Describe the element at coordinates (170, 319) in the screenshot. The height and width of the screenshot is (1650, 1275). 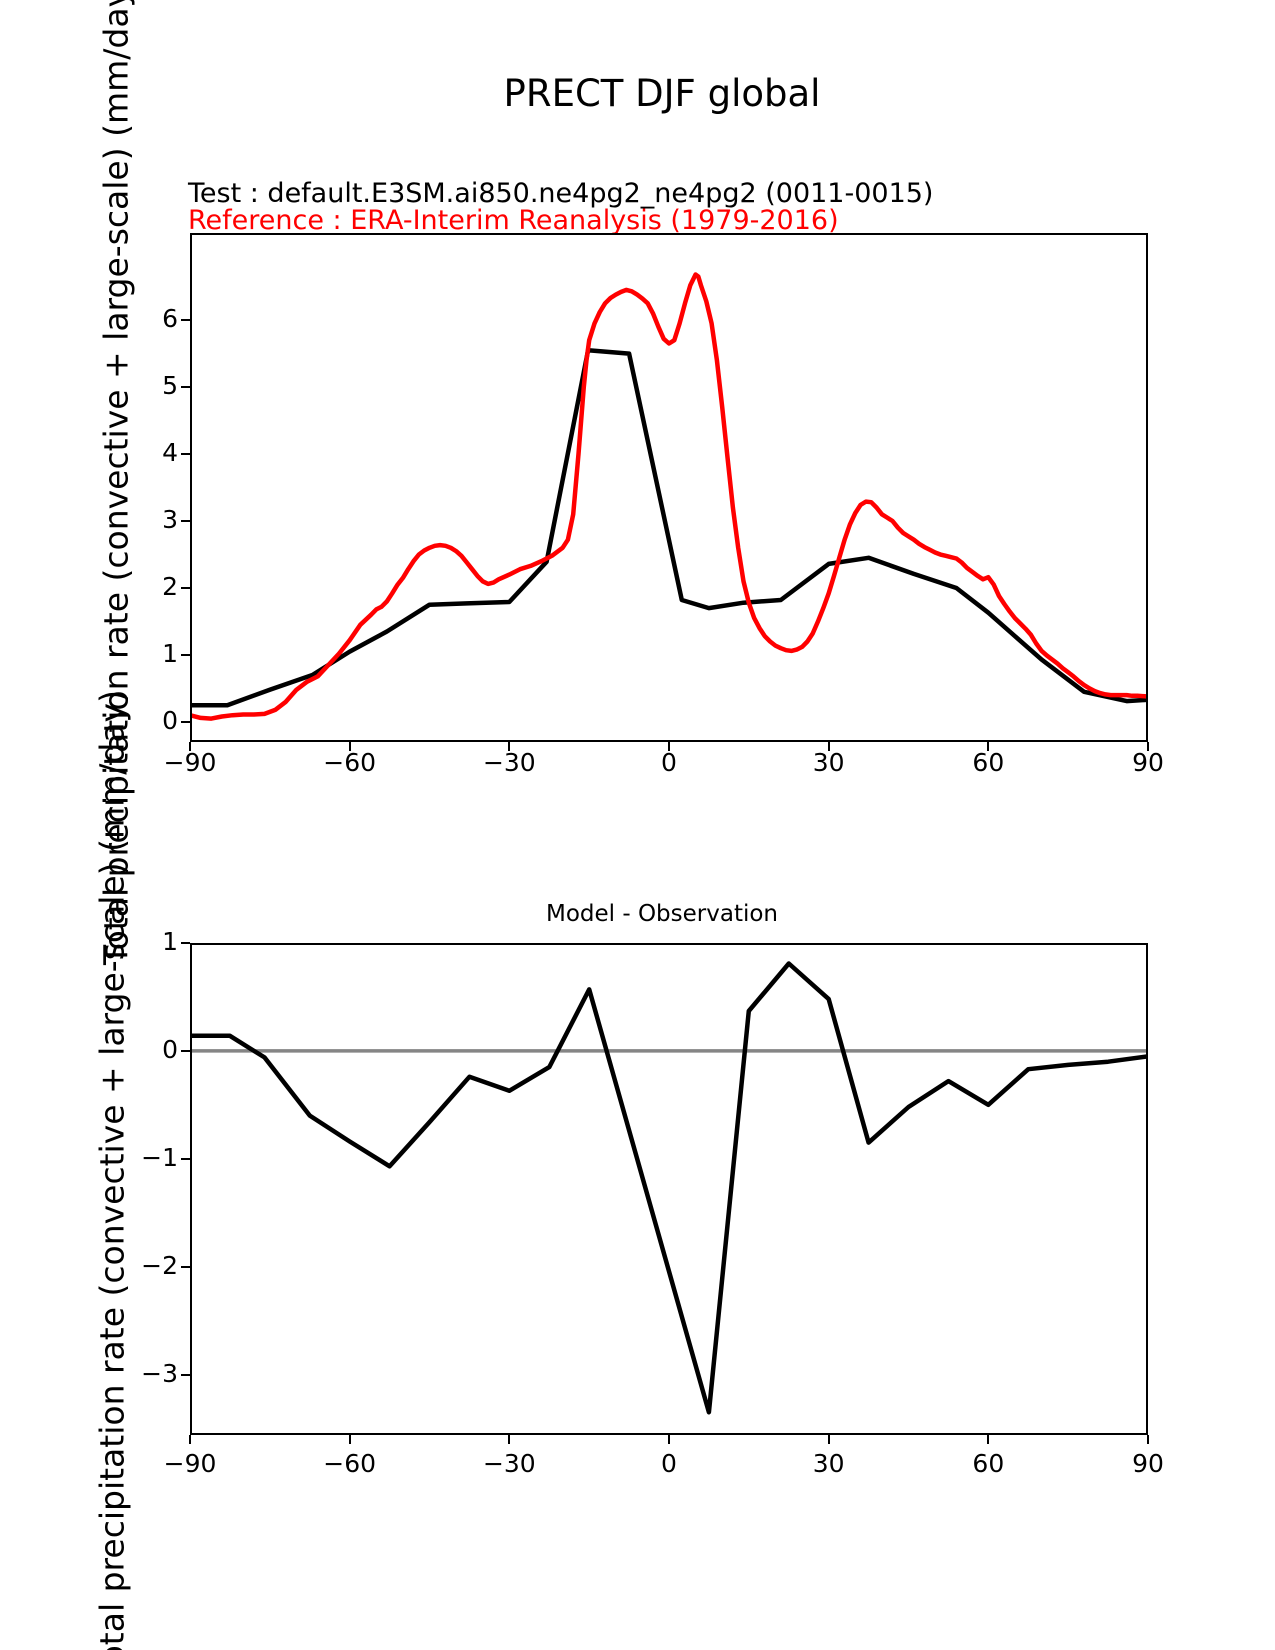
I see `y-tick-label: 6` at that location.